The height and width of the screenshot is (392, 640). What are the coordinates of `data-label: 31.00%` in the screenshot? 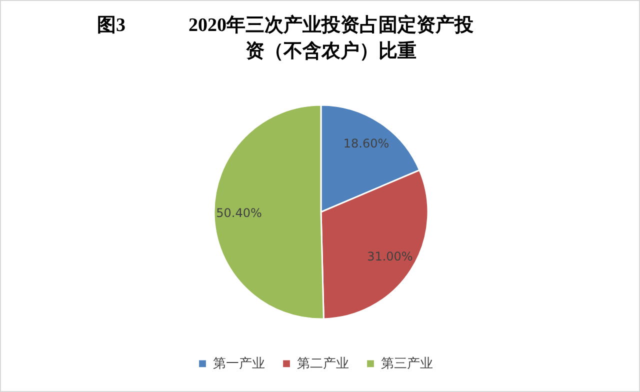 It's located at (390, 256).